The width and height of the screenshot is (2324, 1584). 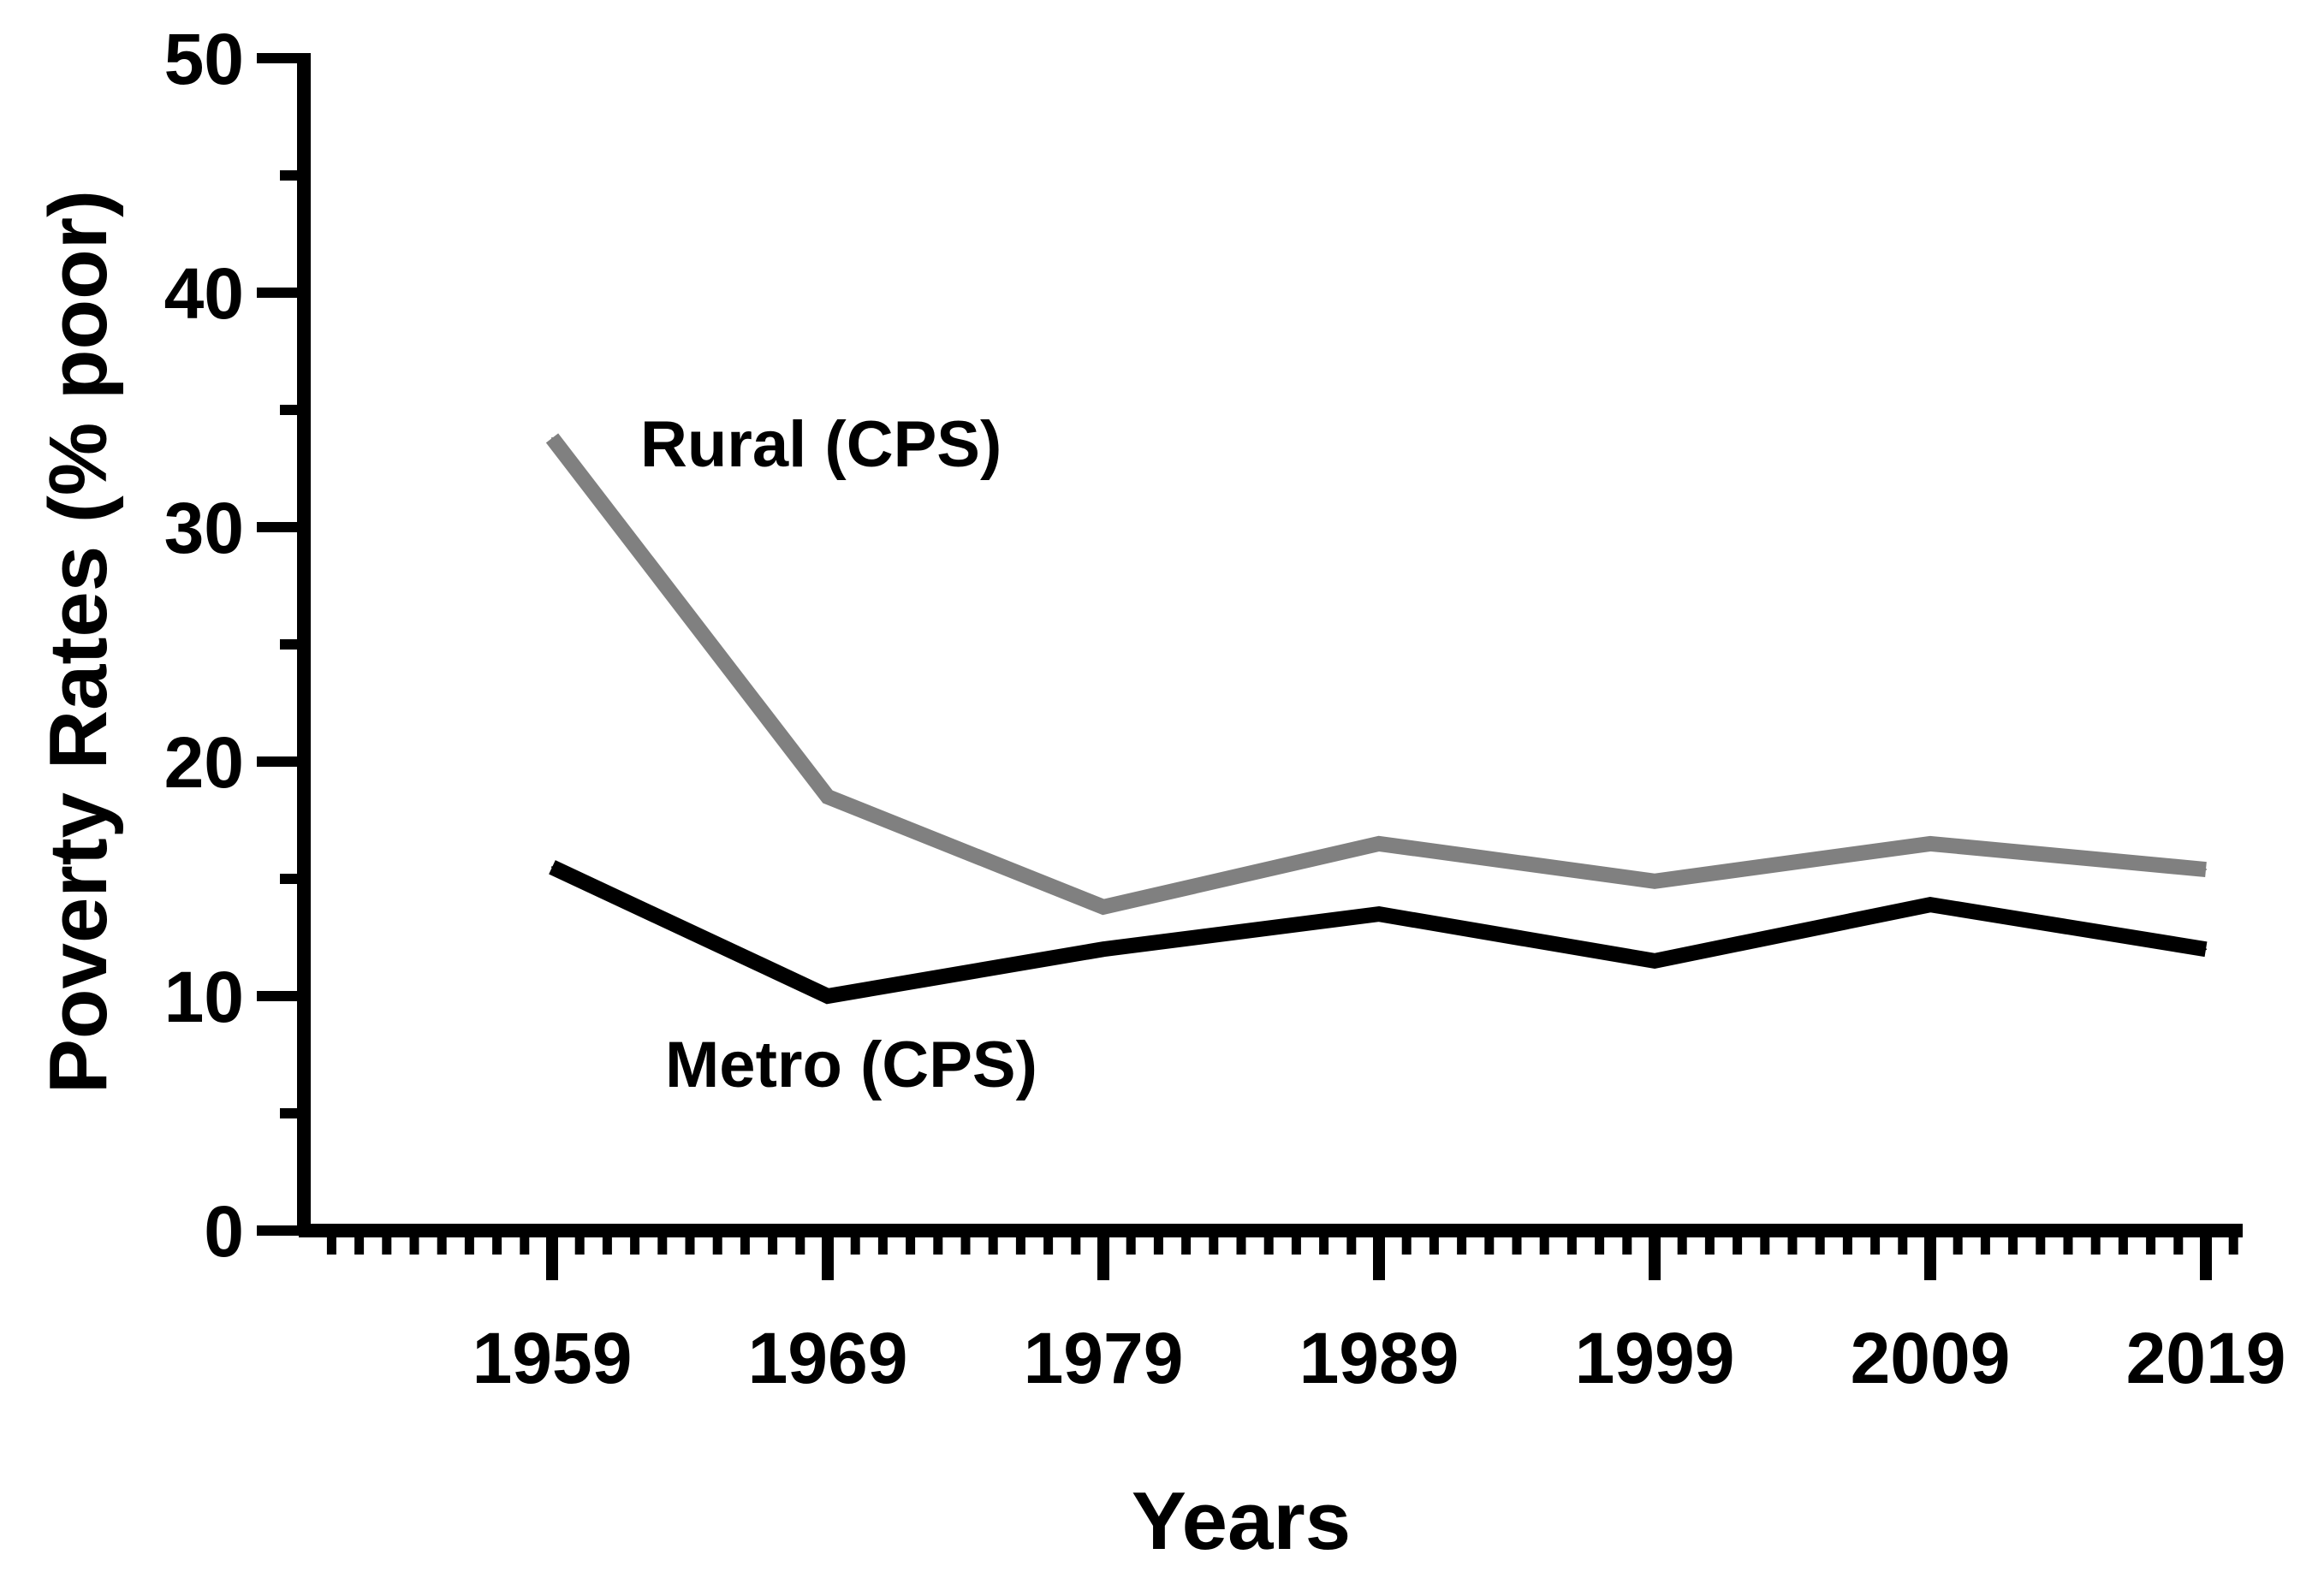 What do you see at coordinates (224, 1231) in the screenshot?
I see `y-tick-label: 0` at bounding box center [224, 1231].